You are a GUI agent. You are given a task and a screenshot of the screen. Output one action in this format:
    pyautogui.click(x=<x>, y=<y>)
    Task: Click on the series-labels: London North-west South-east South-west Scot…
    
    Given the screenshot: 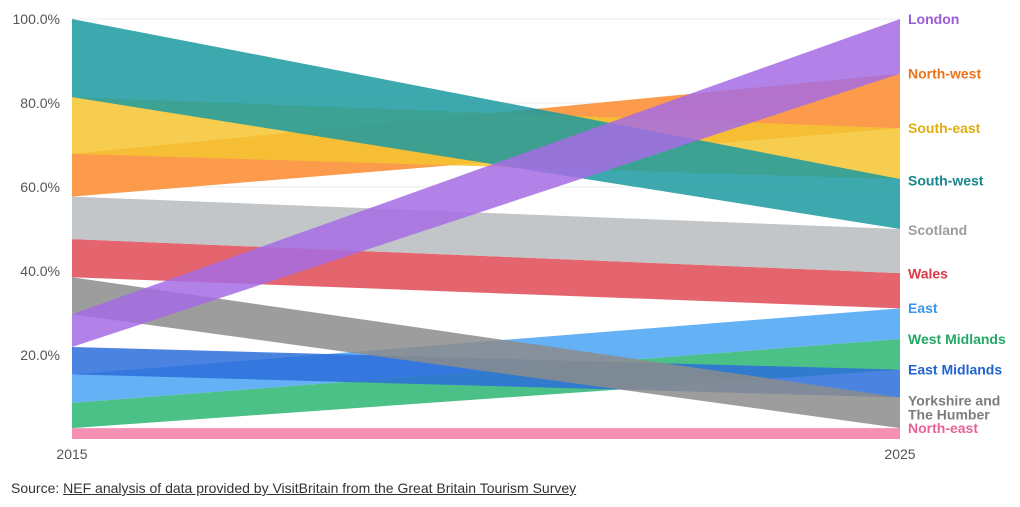 What is the action you would take?
    pyautogui.click(x=957, y=223)
    